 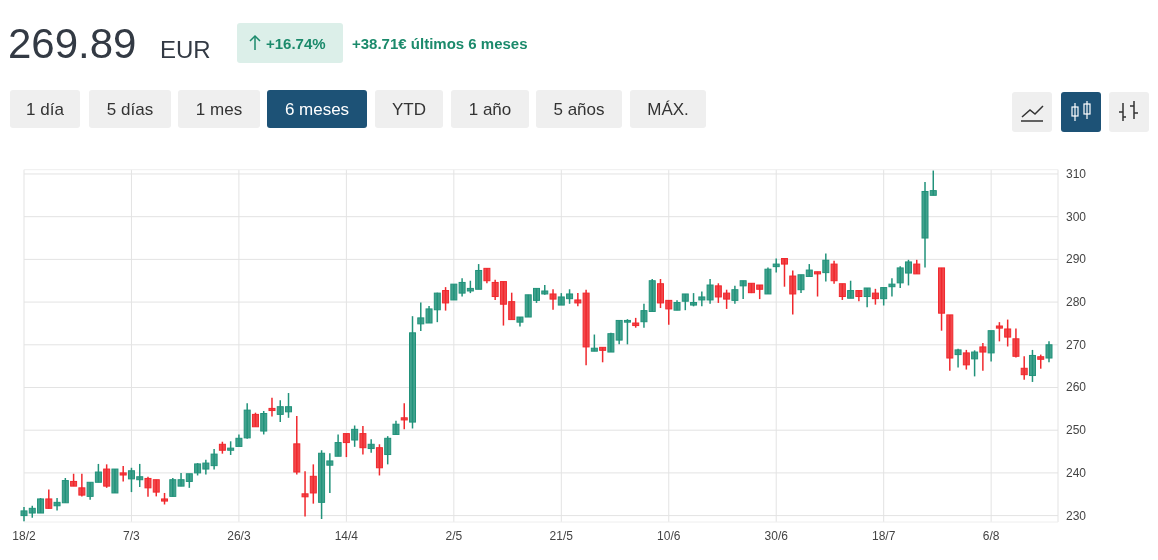 What do you see at coordinates (1076, 344) in the screenshot?
I see `y-tick-label: 270` at bounding box center [1076, 344].